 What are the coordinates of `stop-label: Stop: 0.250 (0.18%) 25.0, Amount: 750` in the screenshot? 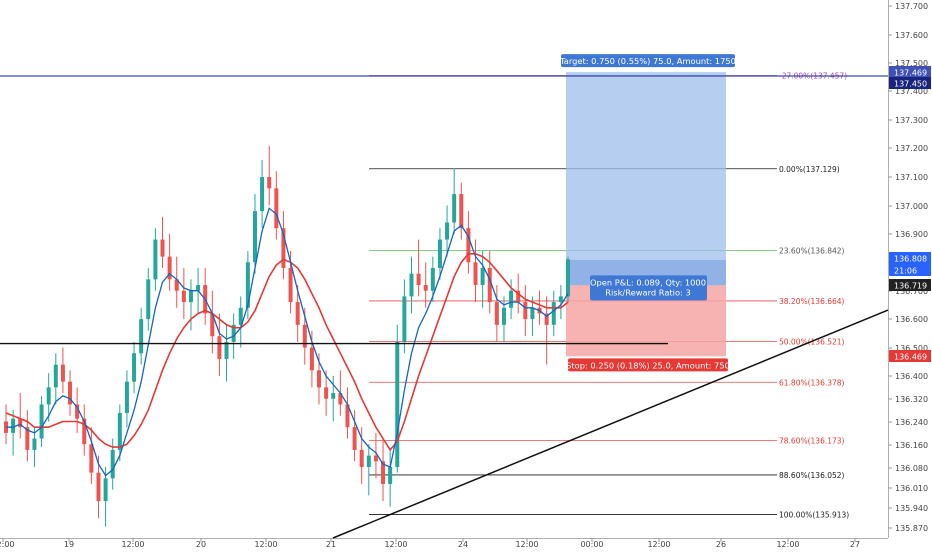 It's located at (648, 365).